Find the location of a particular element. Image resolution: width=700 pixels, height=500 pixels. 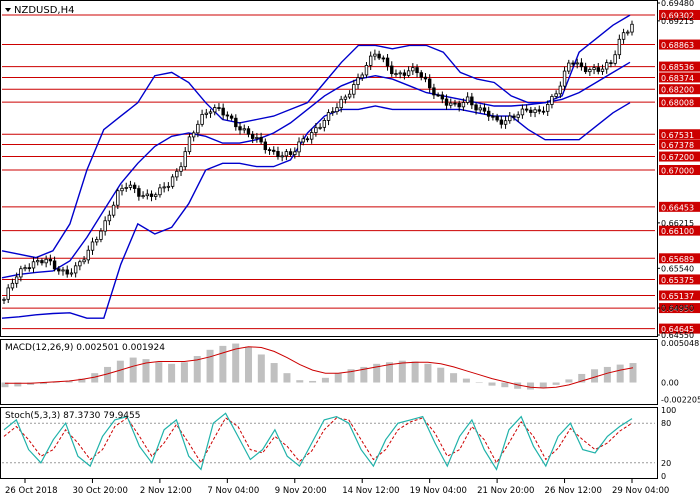

level-tag-label: 0.66453 is located at coordinates (677, 207).